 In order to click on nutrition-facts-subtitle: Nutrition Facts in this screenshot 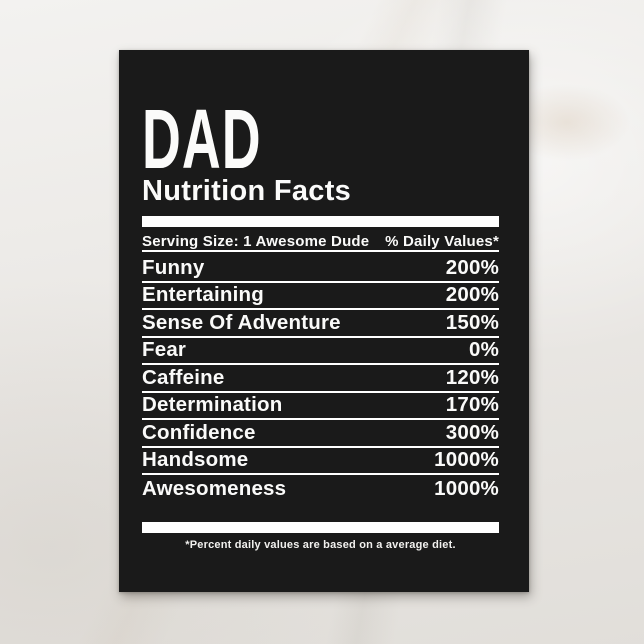, I will do `click(247, 191)`.